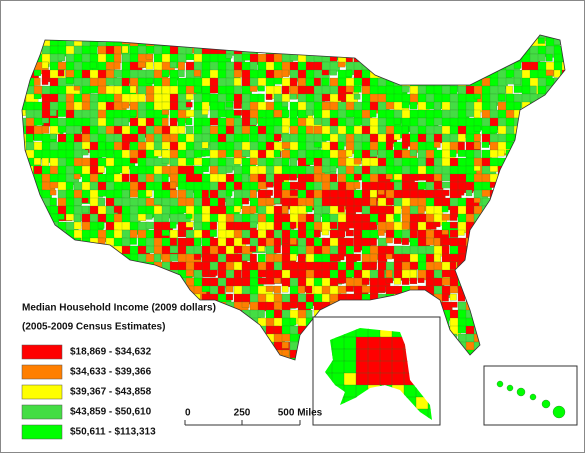 This screenshot has height=453, width=585. What do you see at coordinates (113, 432) in the screenshot?
I see `legend-label: $50,611 - $113,313` at bounding box center [113, 432].